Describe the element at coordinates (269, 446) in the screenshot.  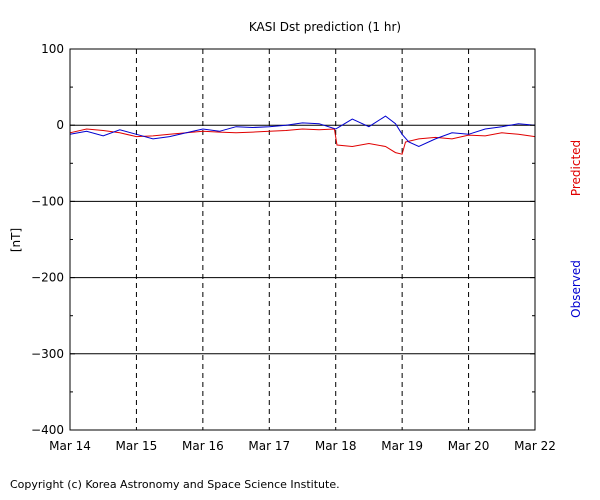
I see `x-tick-label: Mar 17` at that location.